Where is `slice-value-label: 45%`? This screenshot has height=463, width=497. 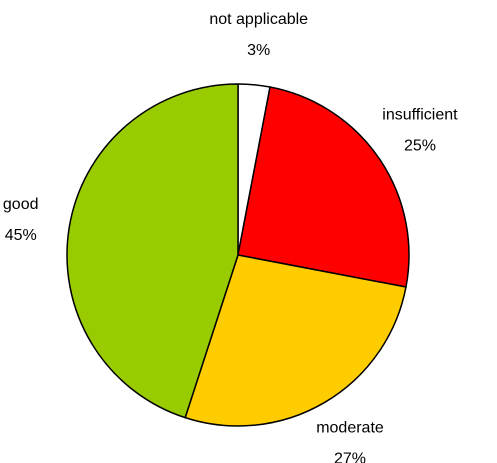
slice-value-label: 45% is located at coordinates (21, 235).